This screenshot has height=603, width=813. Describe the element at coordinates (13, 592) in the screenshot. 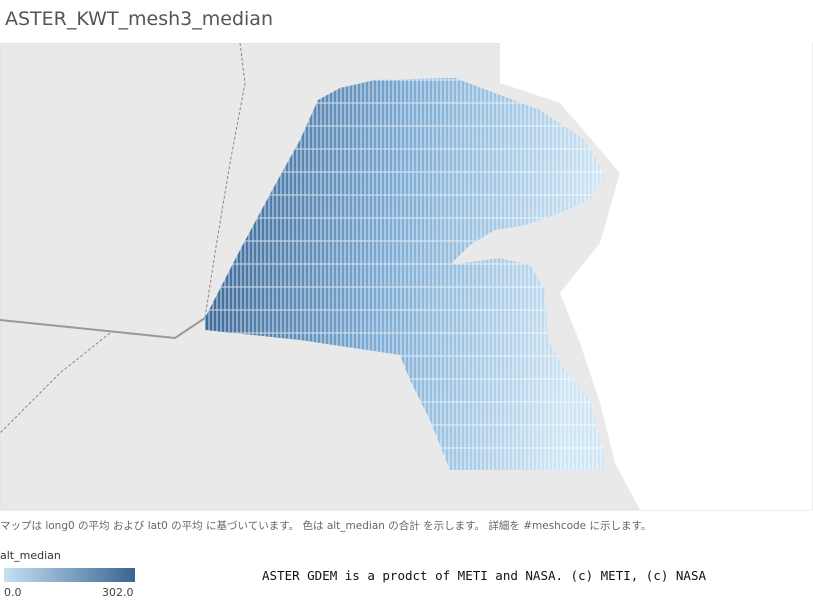

I see `legend-min: 0.0` at that location.